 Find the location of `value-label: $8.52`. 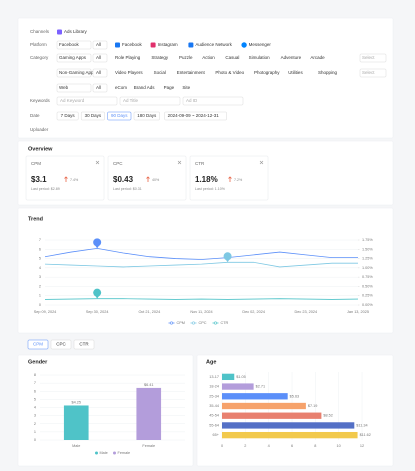

value-label: $8.52 is located at coordinates (328, 416).